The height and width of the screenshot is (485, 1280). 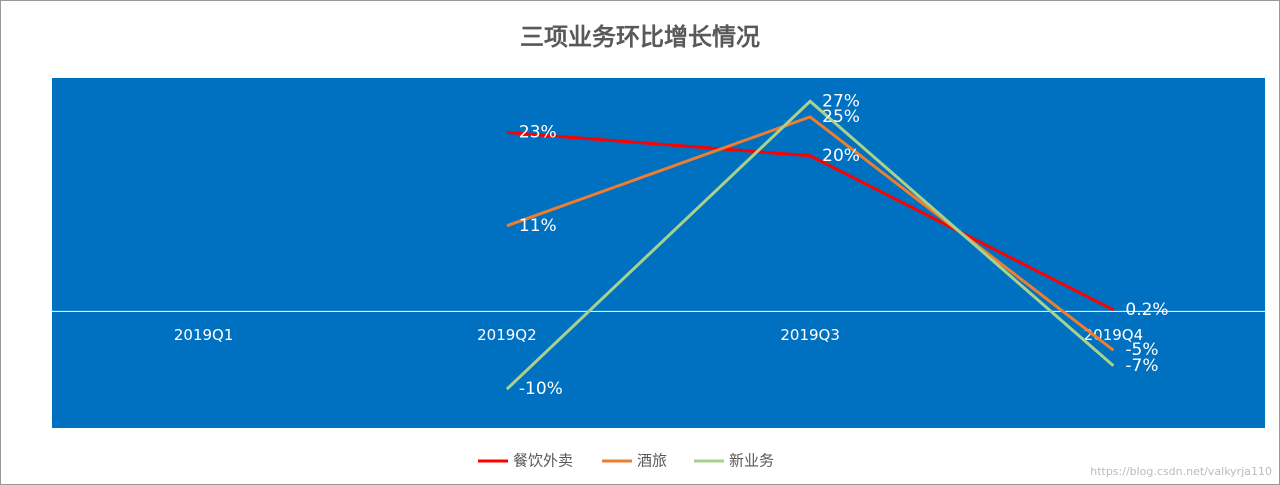 What do you see at coordinates (1146, 310) in the screenshot?
I see `data-label: 0.2%` at bounding box center [1146, 310].